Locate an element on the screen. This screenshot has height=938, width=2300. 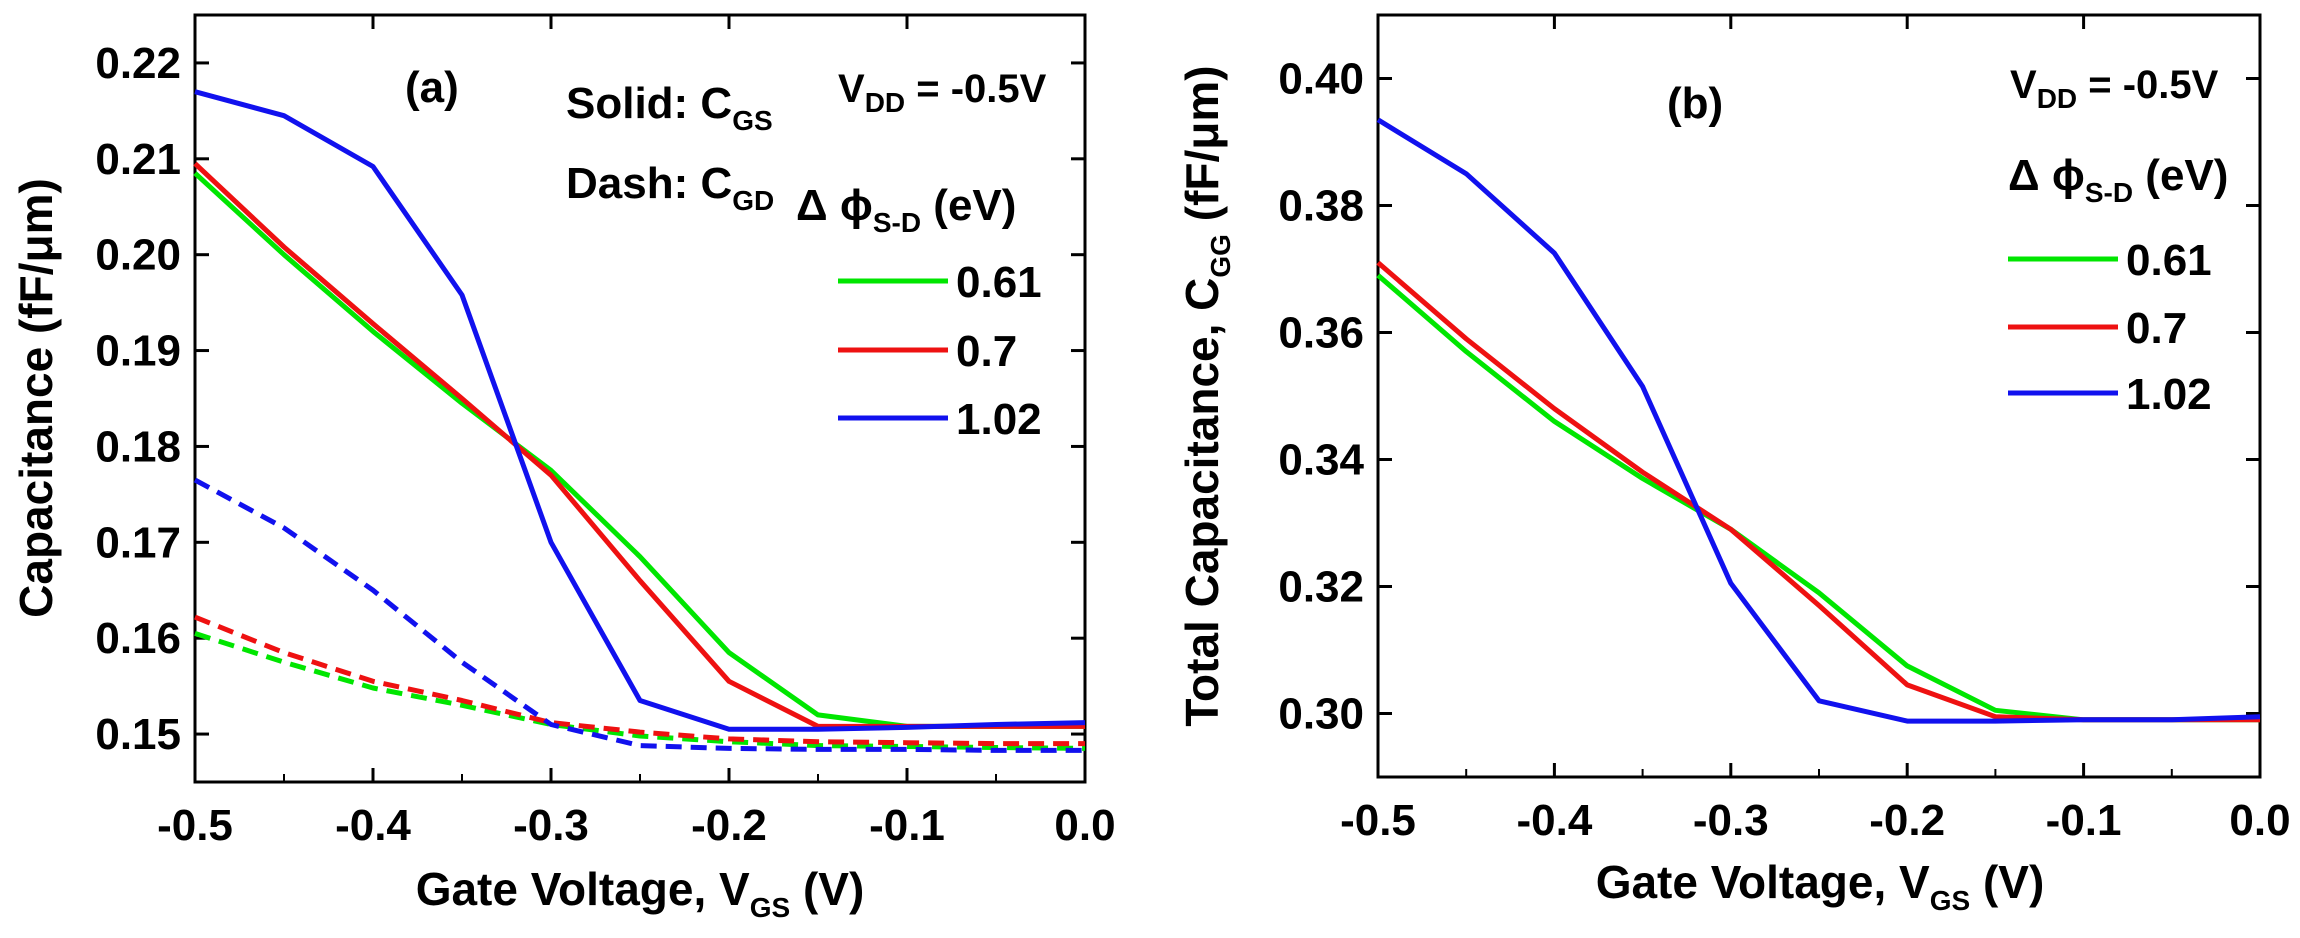
panel-a-x-tick-label: -0.3 is located at coordinates (551, 825).